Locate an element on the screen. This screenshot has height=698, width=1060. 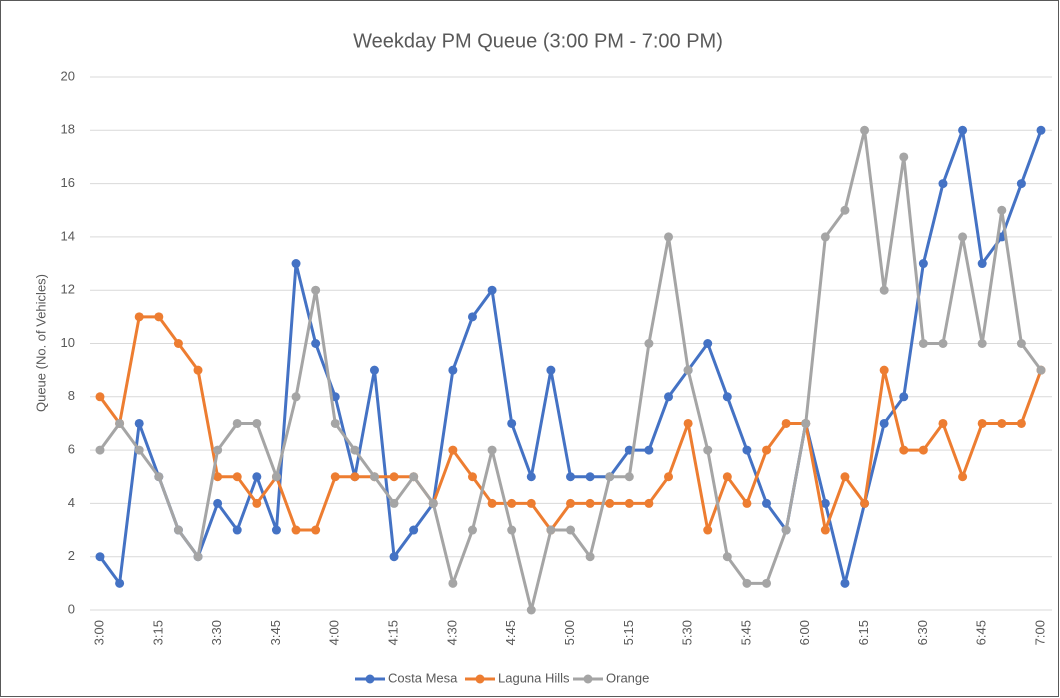
chart-title: Weekday PM Queue (3:00 PM - 7:00 PM) is located at coordinates (538, 41).